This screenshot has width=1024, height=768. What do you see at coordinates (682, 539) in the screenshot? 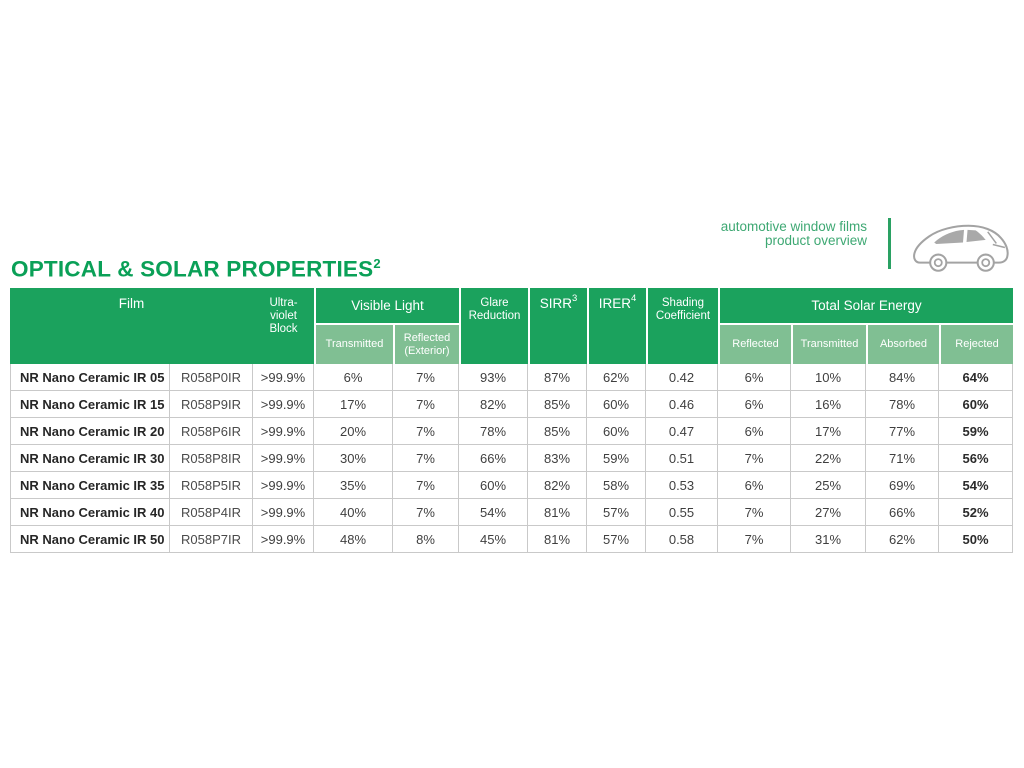
I see `shading-coefficient-cell: 0.58` at bounding box center [682, 539].